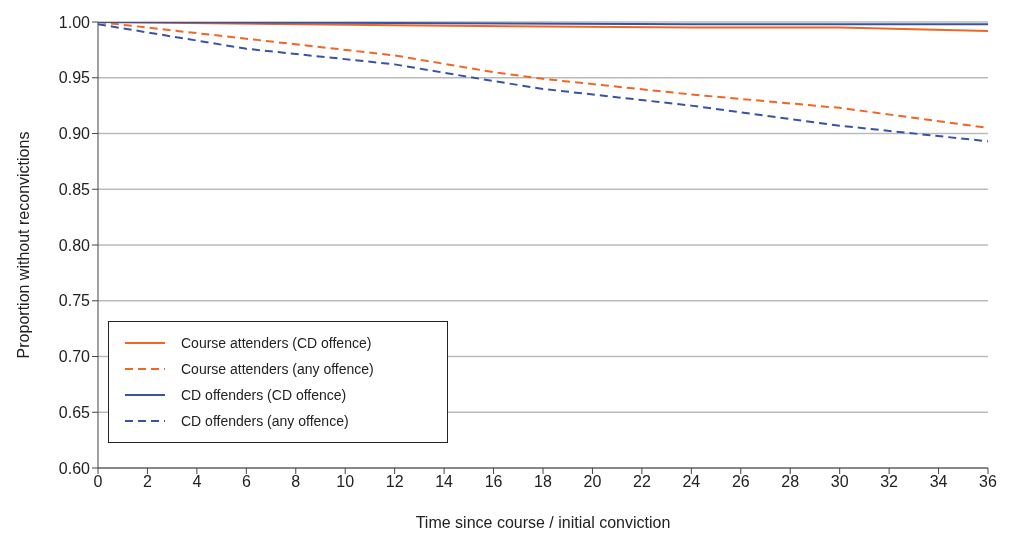 The height and width of the screenshot is (543, 1012). What do you see at coordinates (98, 482) in the screenshot?
I see `x-tick-label: 0` at bounding box center [98, 482].